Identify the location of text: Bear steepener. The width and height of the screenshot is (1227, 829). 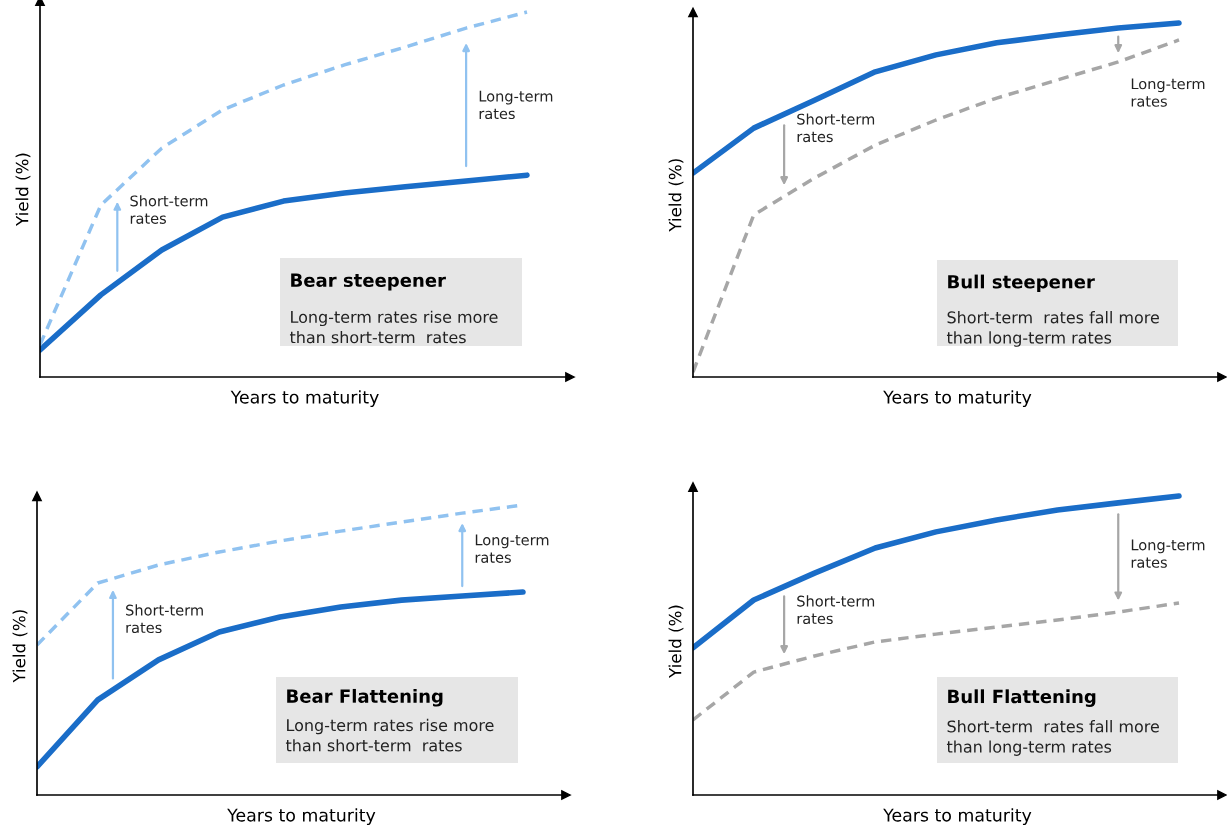
(368, 282).